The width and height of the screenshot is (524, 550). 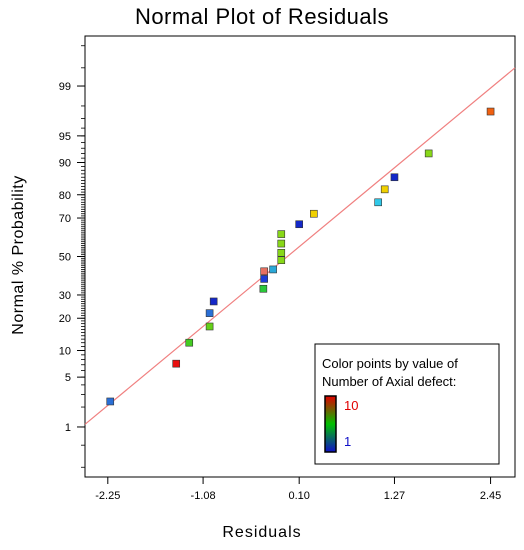 What do you see at coordinates (65, 258) in the screenshot?
I see `y-tick-label: 50` at bounding box center [65, 258].